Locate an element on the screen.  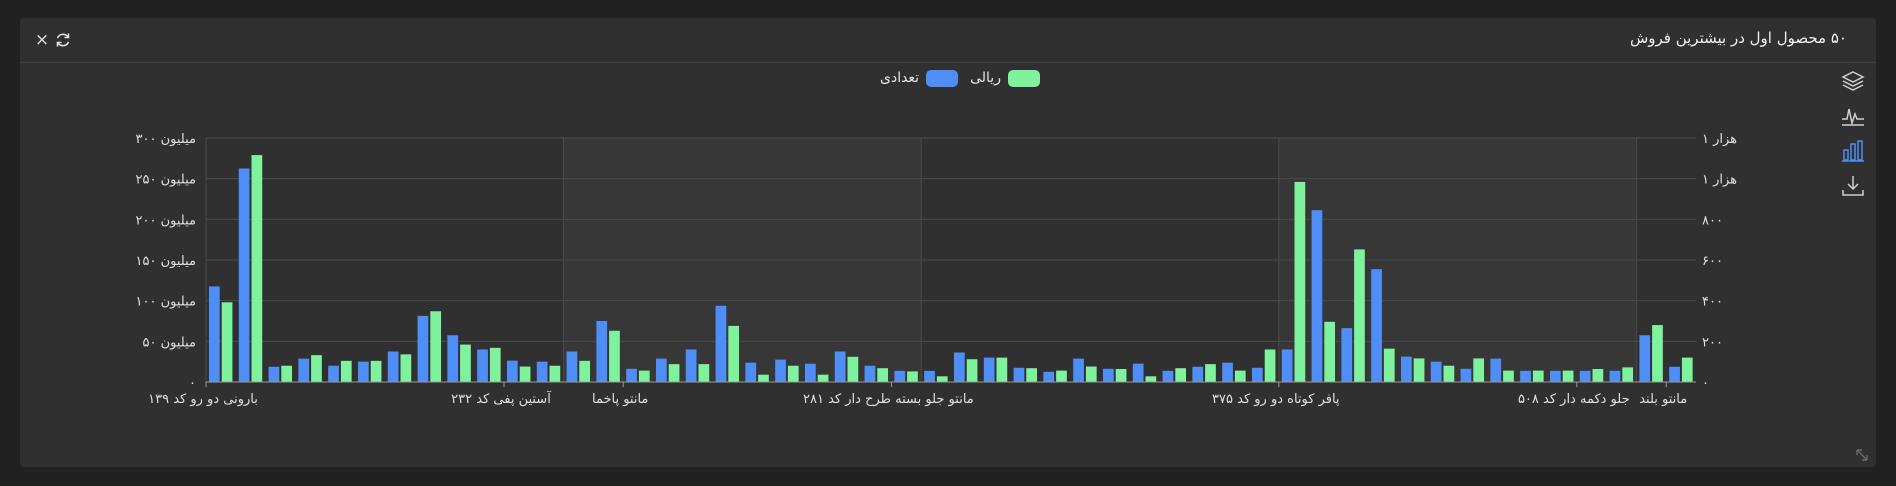
refresh-button is located at coordinates (63, 40).